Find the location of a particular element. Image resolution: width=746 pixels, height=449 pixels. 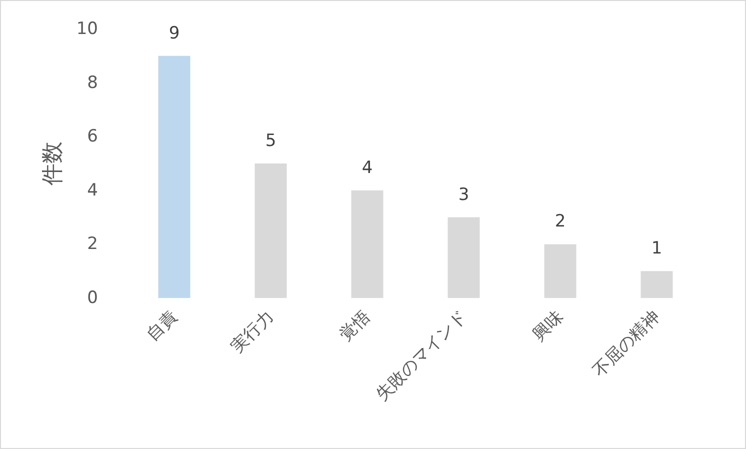

y-tick-label: 8 is located at coordinates (92, 82).